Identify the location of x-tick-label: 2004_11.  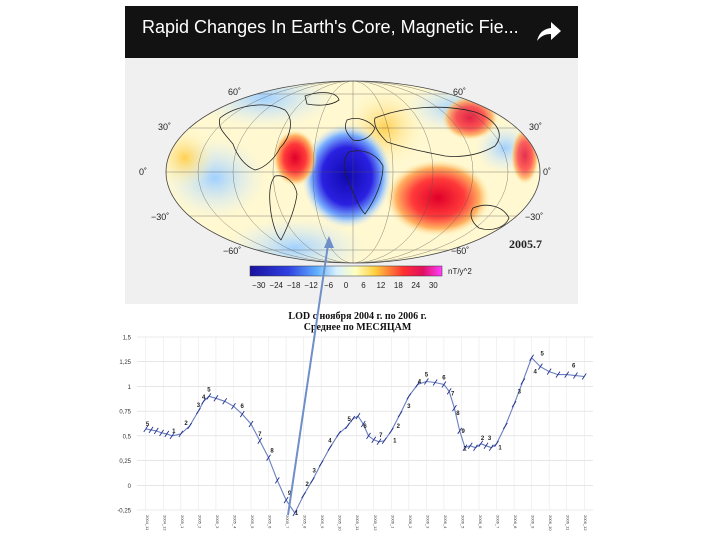
(147, 523).